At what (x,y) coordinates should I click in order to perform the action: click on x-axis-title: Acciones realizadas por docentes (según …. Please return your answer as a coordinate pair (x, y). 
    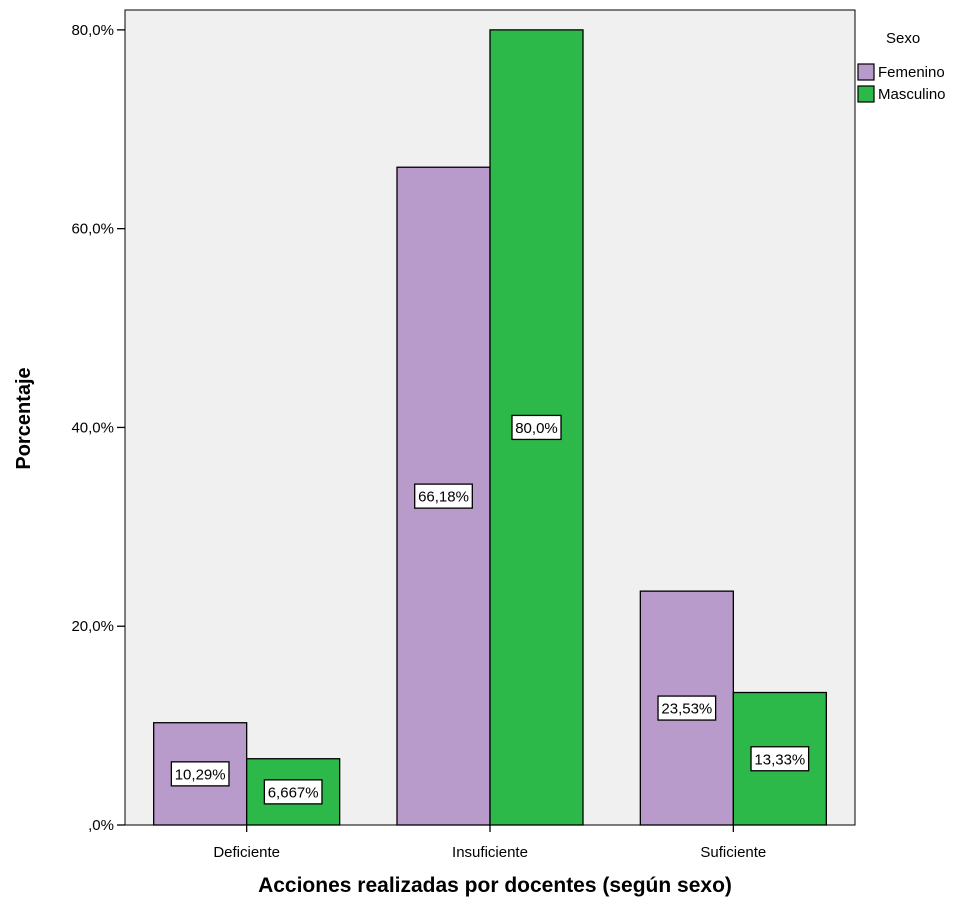
    Looking at the image, I should click on (495, 885).